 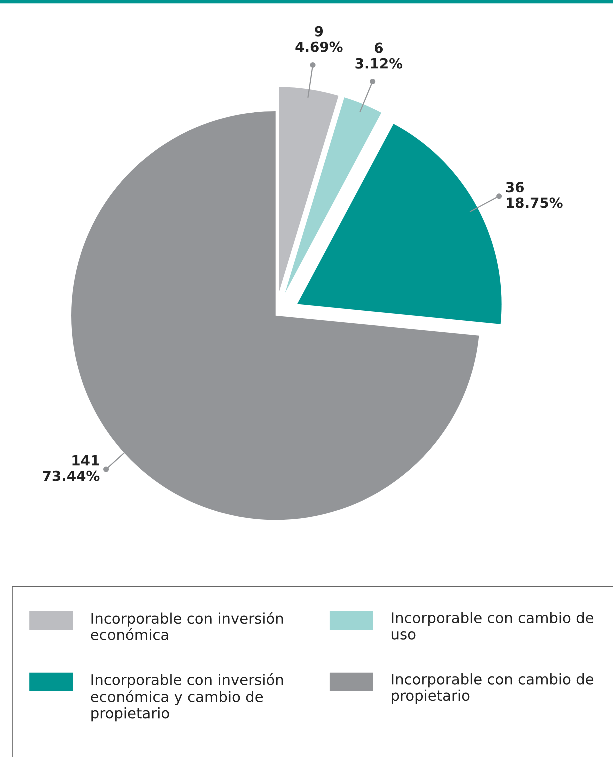 What do you see at coordinates (187, 698) in the screenshot?
I see `legend-label: Incorporable con inversión económica y cambio de propietario` at bounding box center [187, 698].